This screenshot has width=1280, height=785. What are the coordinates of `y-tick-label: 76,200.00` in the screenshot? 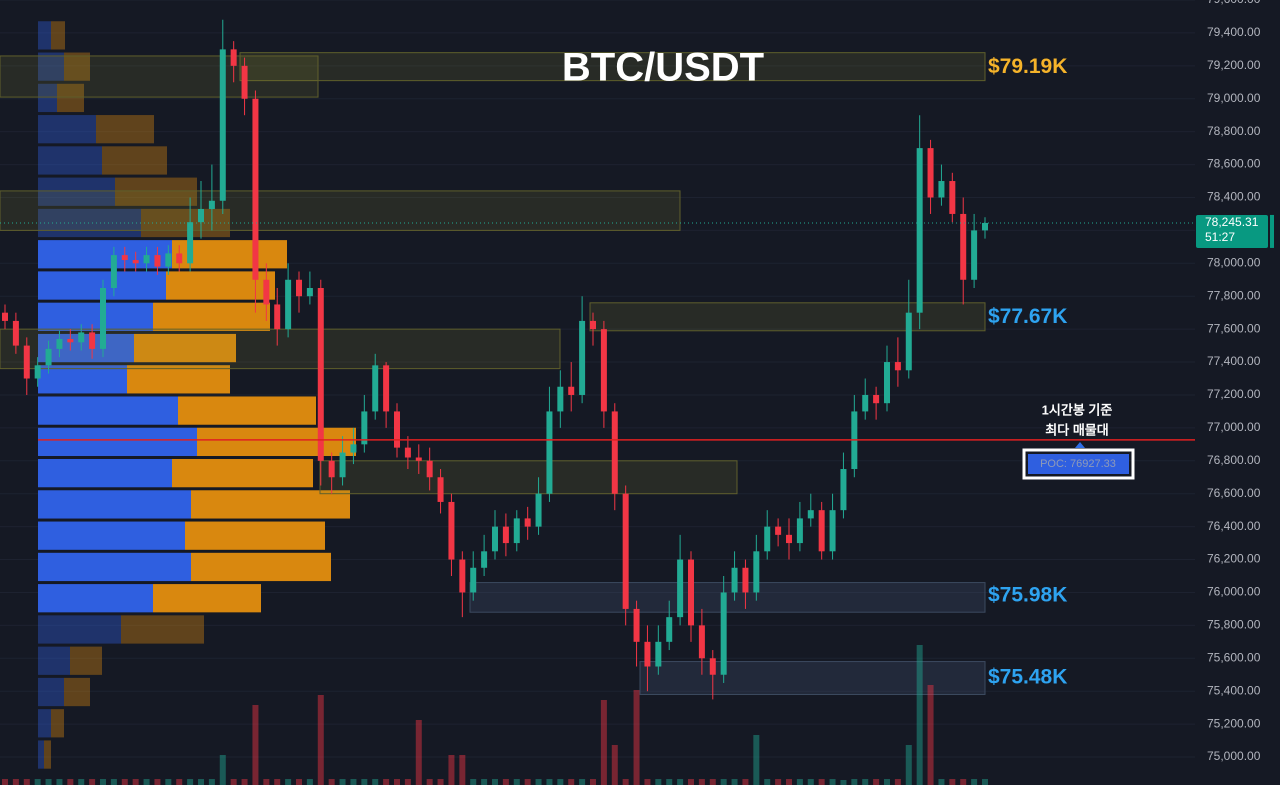 It's located at (1234, 559).